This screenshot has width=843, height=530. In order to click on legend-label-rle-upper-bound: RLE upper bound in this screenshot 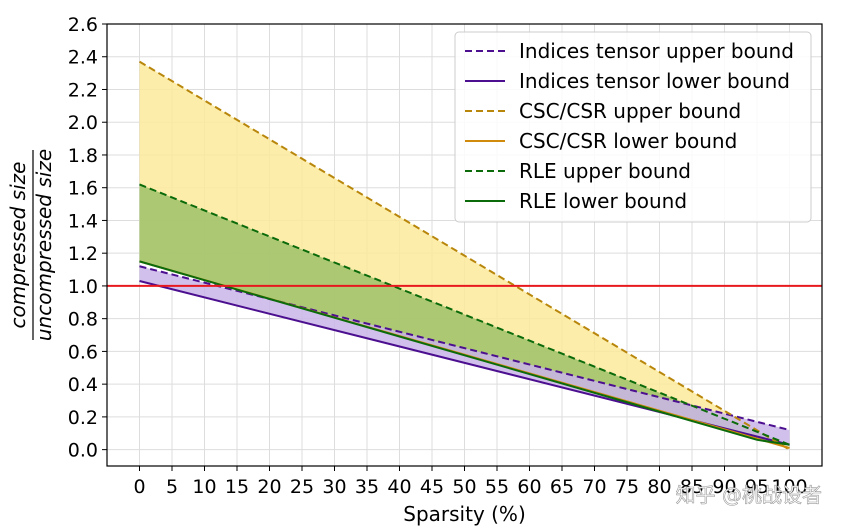, I will do `click(605, 171)`.